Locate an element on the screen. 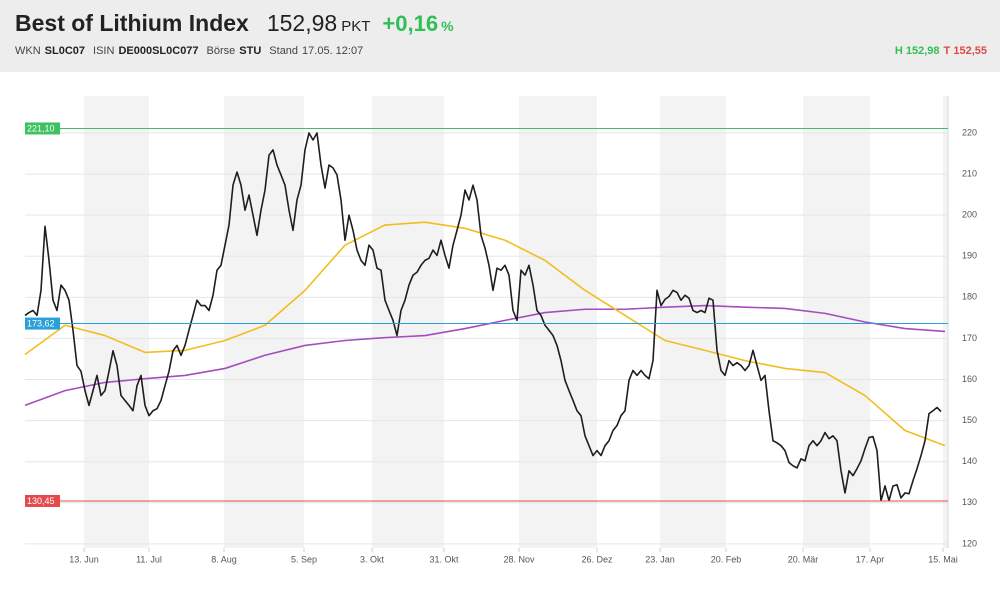 This screenshot has width=1000, height=591. change: +0,16 is located at coordinates (410, 23).